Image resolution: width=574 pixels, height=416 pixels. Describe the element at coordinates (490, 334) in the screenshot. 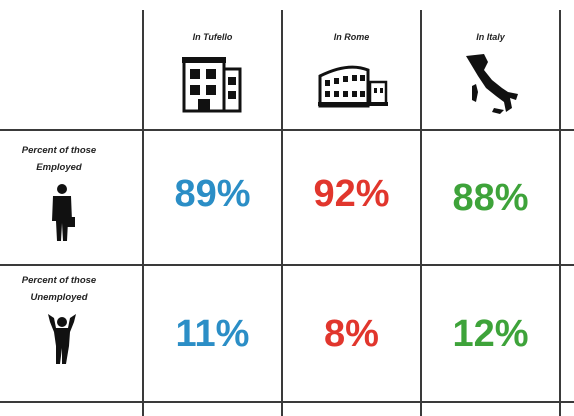

I see `value-cell: 12%` at that location.